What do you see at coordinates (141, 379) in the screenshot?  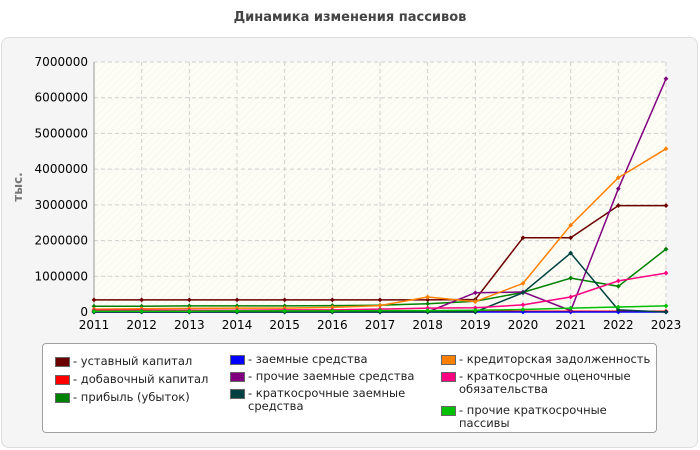 I see `legend-label: - добавочный капитал` at bounding box center [141, 379].